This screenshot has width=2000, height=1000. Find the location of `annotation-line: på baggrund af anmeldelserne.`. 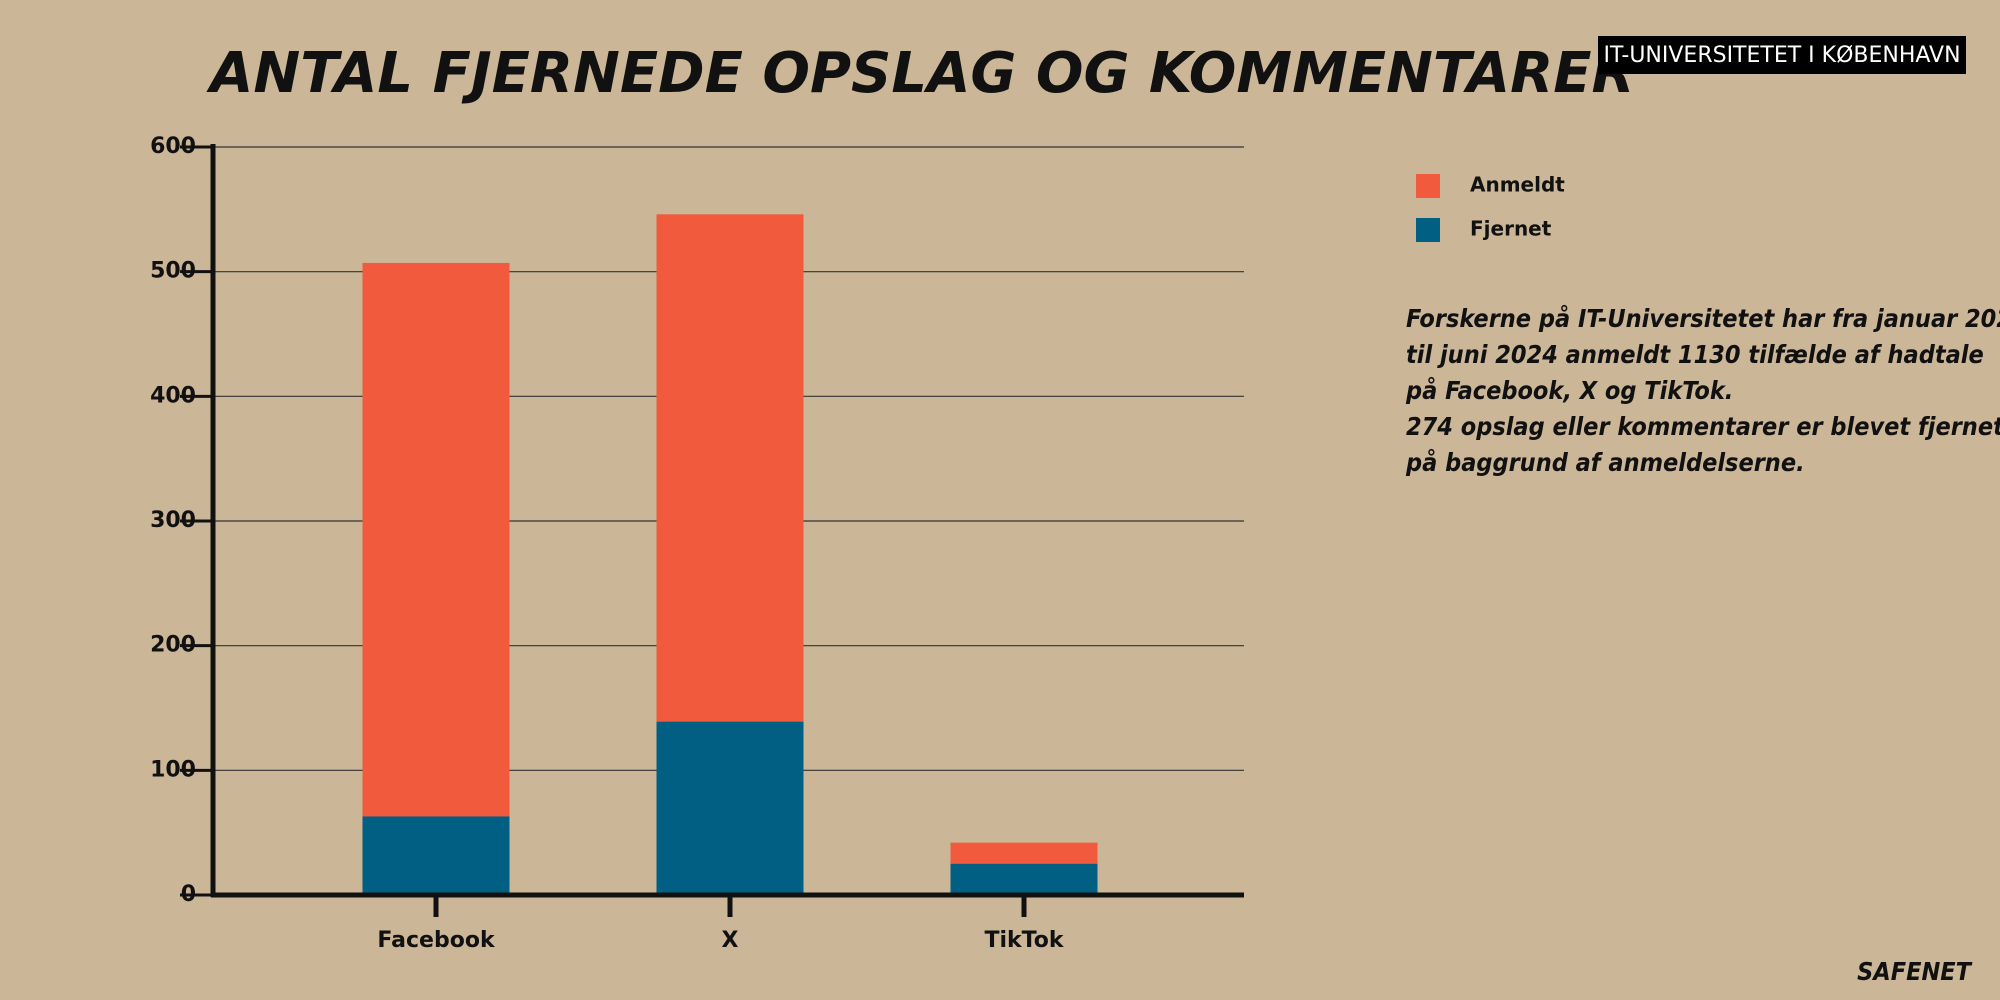

annotation-line: på baggrund af anmeldelserne. is located at coordinates (1605, 462).